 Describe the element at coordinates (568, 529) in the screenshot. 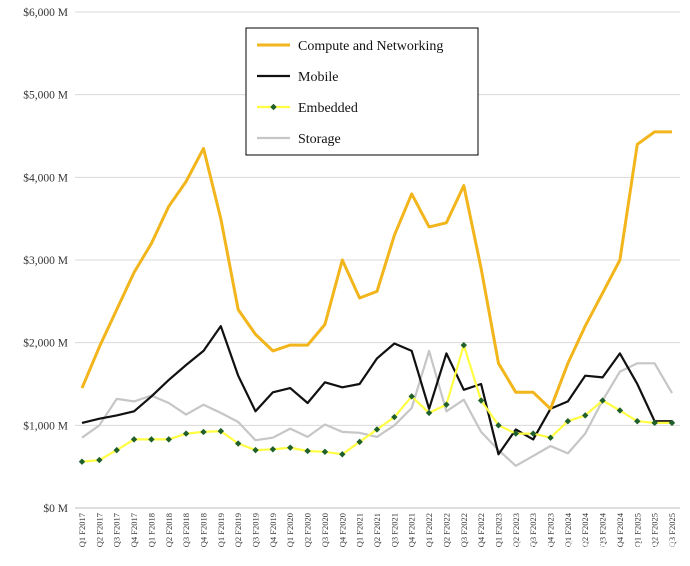

I see `x-tick-label: Q1 F2024` at that location.